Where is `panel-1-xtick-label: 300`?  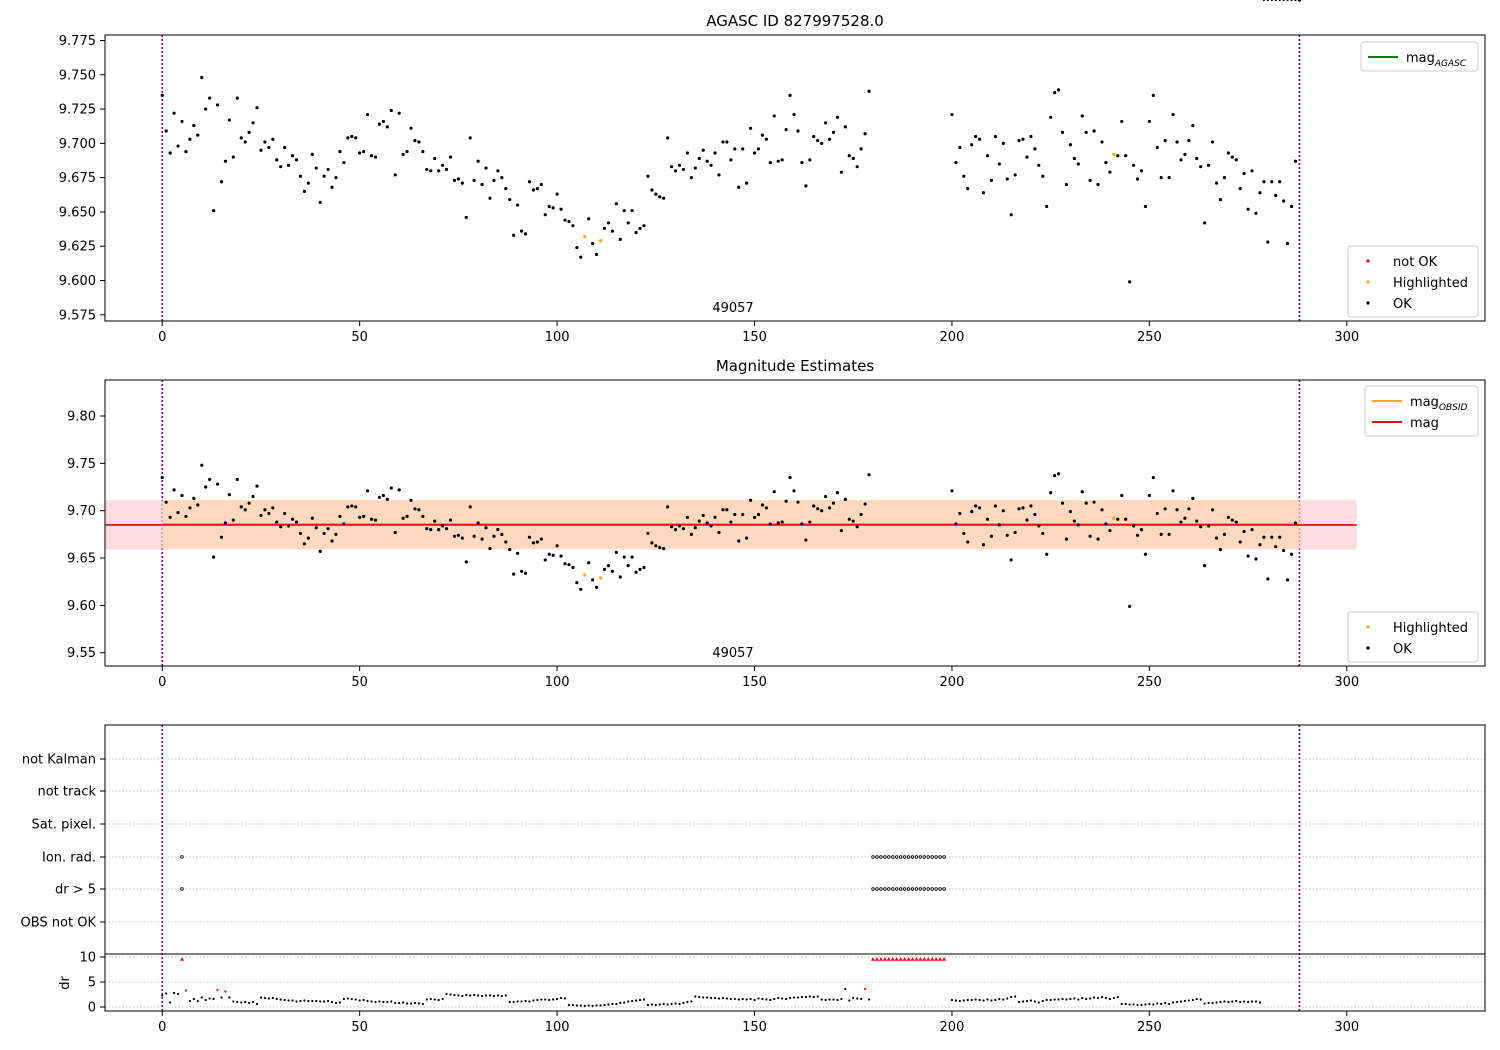
panel-1-xtick-label: 300 is located at coordinates (1346, 337).